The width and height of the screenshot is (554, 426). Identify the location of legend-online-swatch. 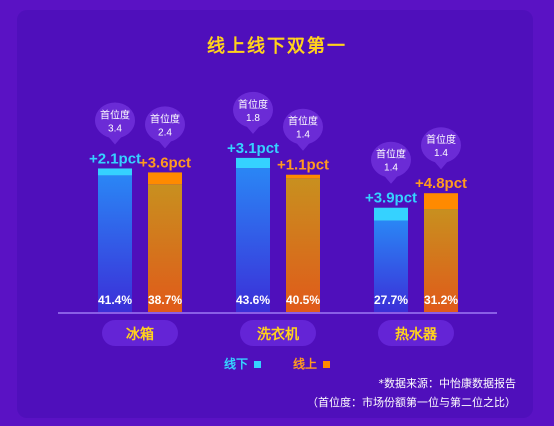
(327, 364).